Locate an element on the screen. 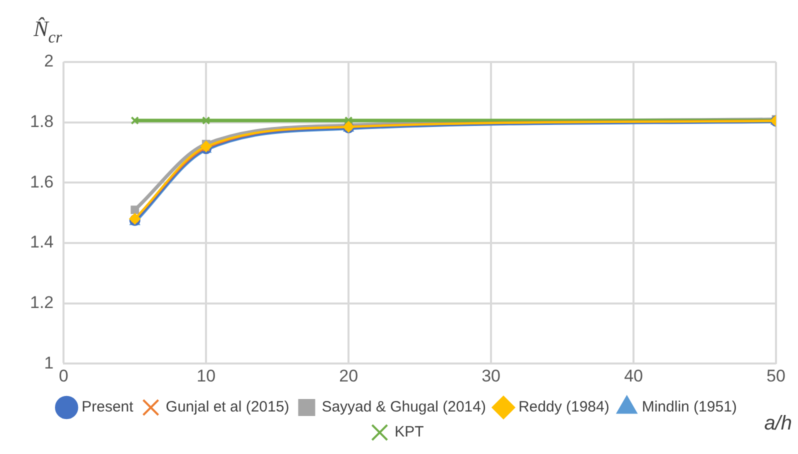  legend-label: Mindlin (1951) is located at coordinates (689, 407).